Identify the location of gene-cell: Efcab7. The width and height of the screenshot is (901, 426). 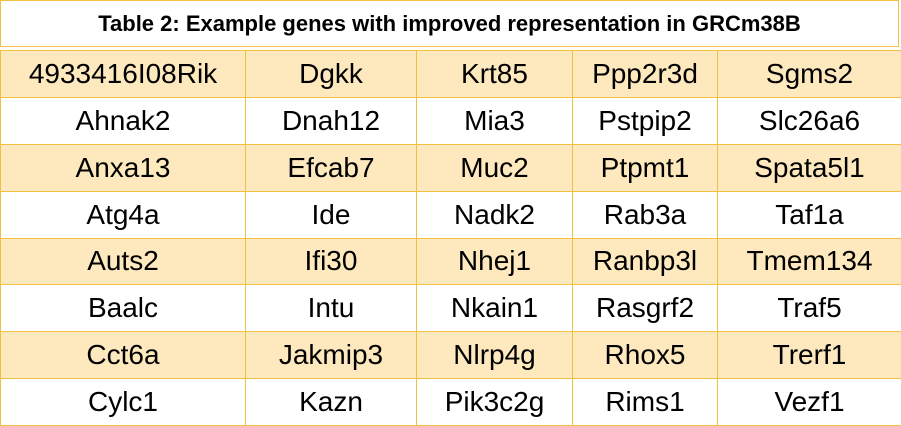
(331, 167).